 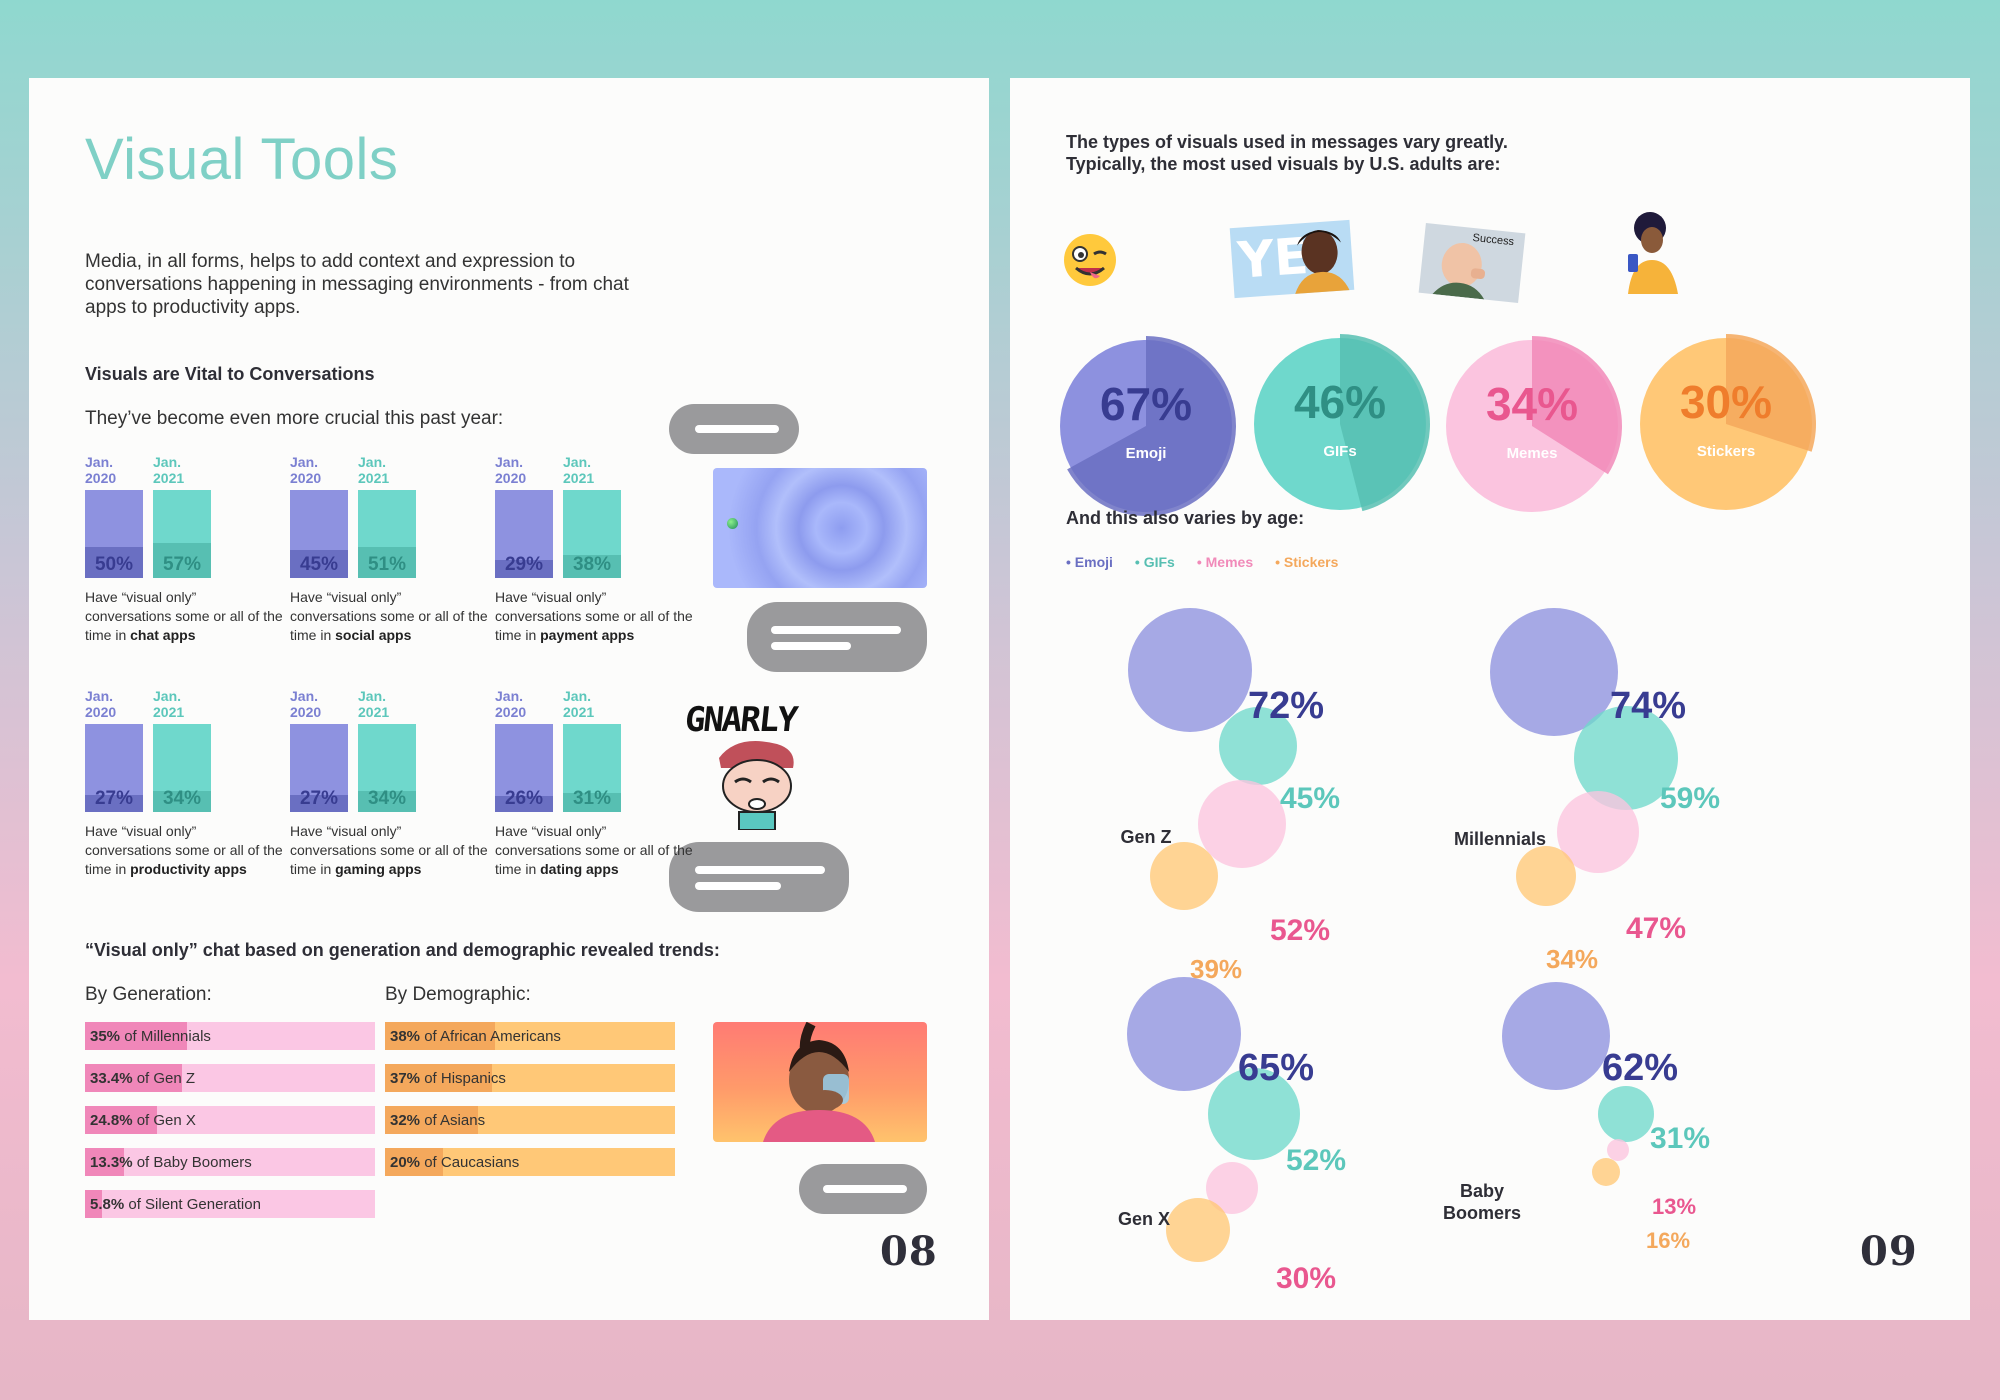 I want to click on by-generation-label: By Generation:, so click(x=148, y=994).